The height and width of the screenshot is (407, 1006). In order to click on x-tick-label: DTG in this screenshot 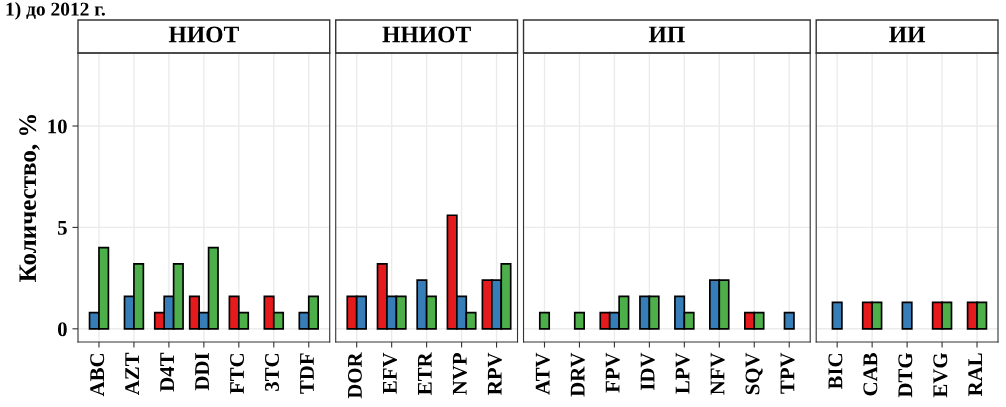, I will do `click(905, 375)`.